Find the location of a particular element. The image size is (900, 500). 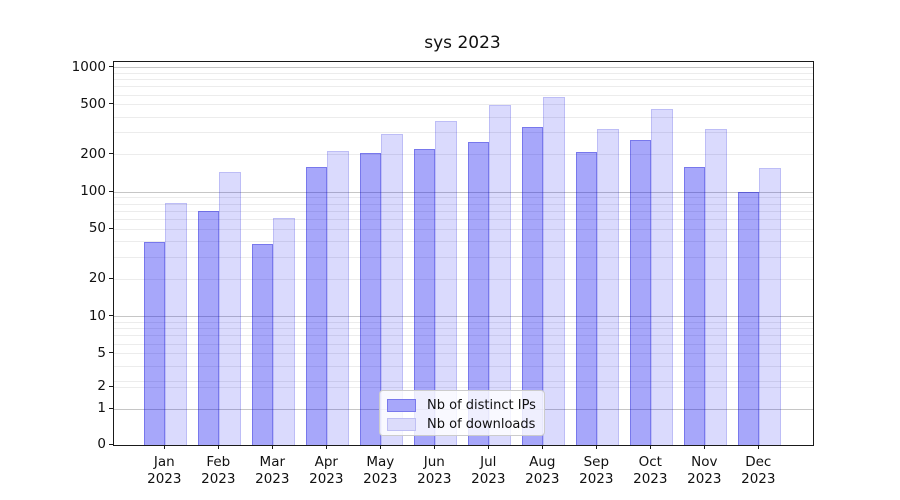

bar-downloads-apr is located at coordinates (338, 297).